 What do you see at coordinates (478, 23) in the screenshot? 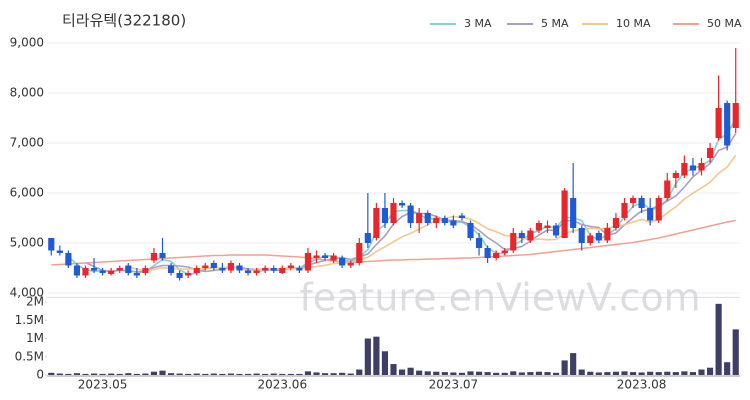
I see `legend-label: 3 MA` at bounding box center [478, 23].